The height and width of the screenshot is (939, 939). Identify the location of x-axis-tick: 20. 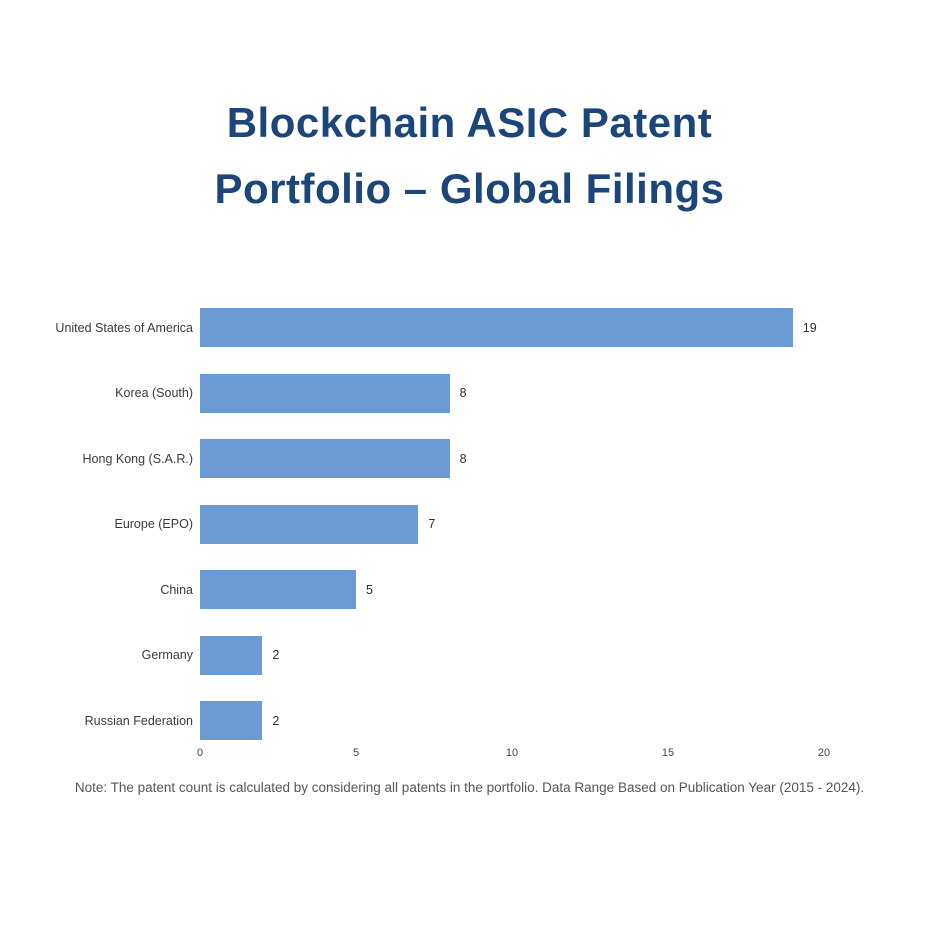
(824, 753).